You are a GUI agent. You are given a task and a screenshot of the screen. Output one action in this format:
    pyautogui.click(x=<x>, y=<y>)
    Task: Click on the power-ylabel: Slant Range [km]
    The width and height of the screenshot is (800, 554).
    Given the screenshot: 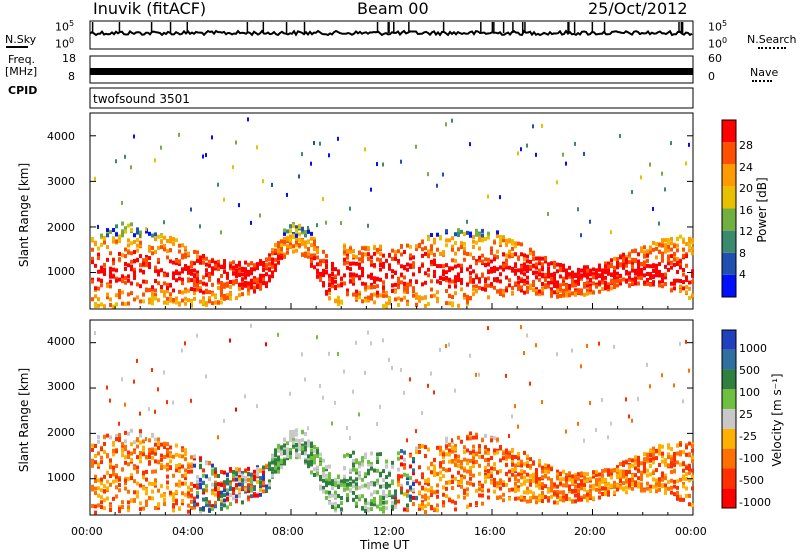 What is the action you would take?
    pyautogui.click(x=24, y=215)
    